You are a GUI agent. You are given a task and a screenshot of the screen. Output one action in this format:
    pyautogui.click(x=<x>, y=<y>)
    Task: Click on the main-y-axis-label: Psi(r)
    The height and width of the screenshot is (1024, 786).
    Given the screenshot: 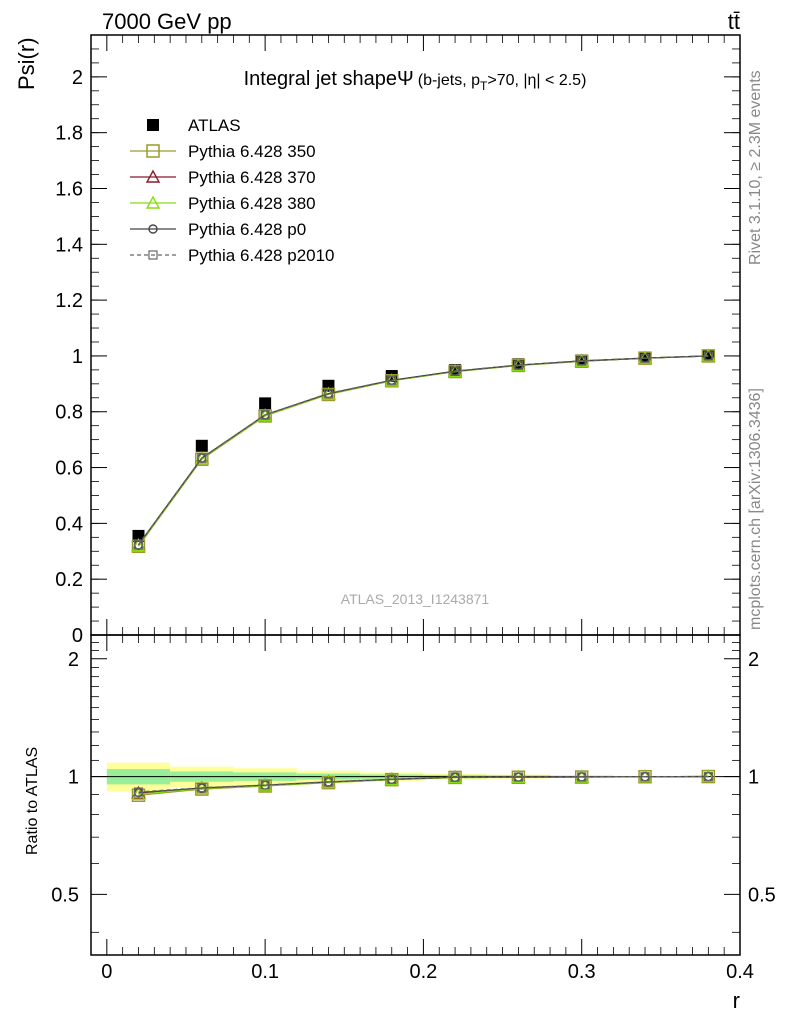 What is the action you would take?
    pyautogui.click(x=26, y=63)
    